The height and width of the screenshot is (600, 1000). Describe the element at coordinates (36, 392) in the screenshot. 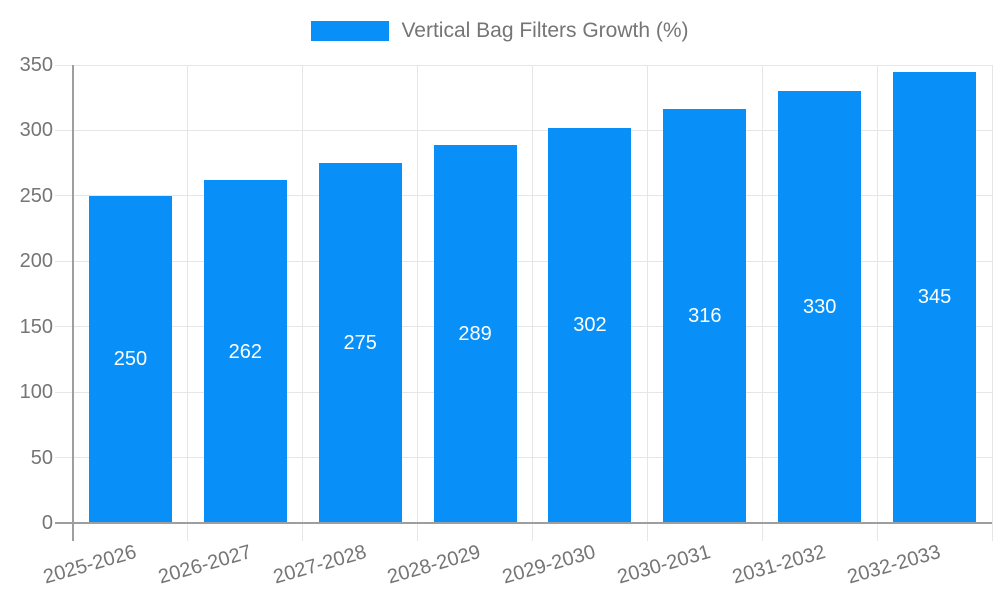

I see `y-tick-label: 100` at that location.